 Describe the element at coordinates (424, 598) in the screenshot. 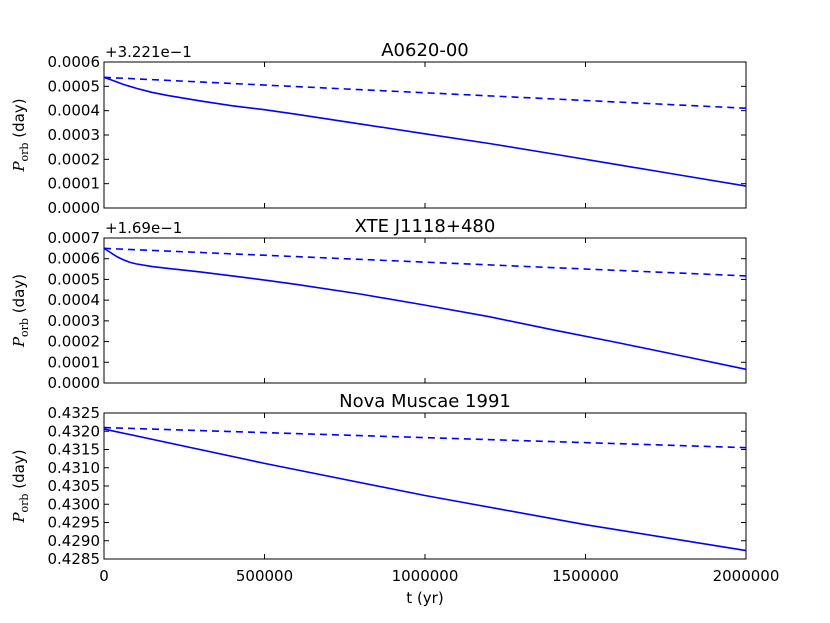

I see `x-axis-label: t (yr)` at that location.